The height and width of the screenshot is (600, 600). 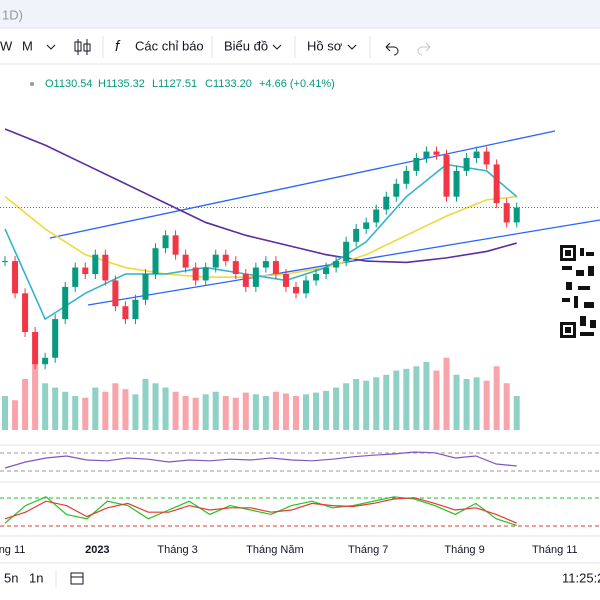 What do you see at coordinates (581, 577) in the screenshot?
I see `clock: 11:25:2` at bounding box center [581, 577].